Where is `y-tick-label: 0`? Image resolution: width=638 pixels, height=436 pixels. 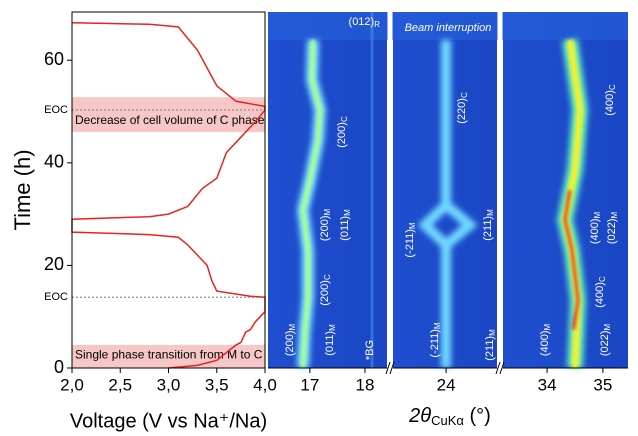 y-tick-label: 0 is located at coordinates (59, 367).